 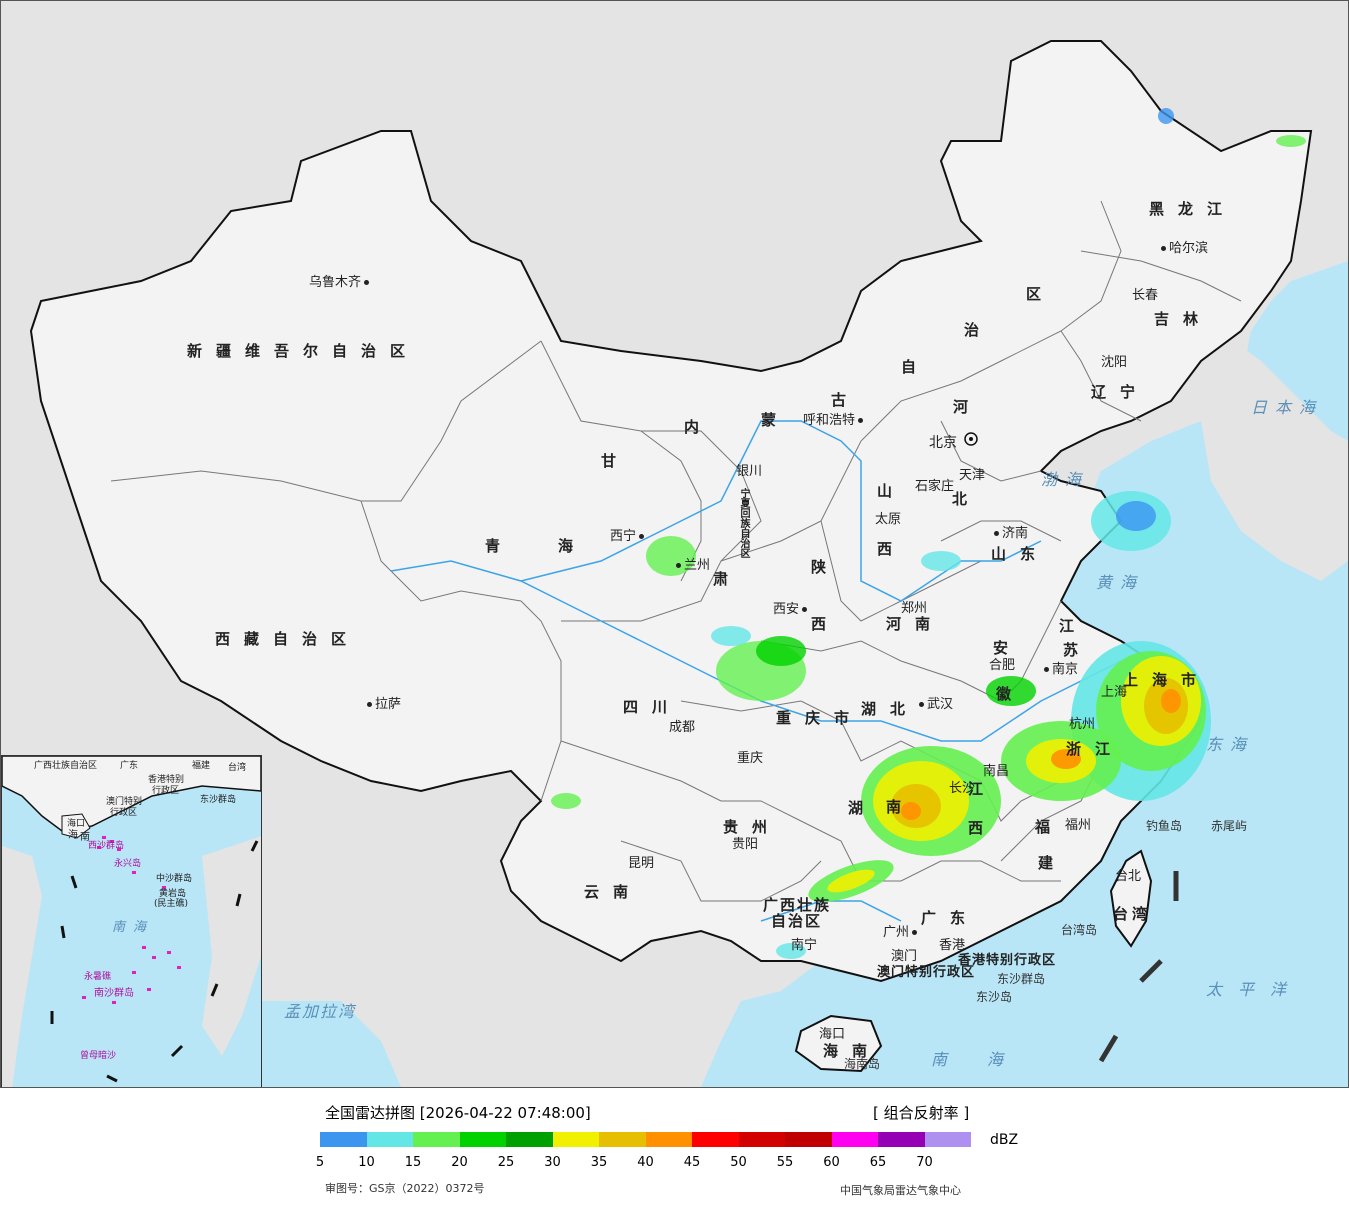 What do you see at coordinates (218, 800) in the screenshot?
I see `inset-dongsha: 东沙群岛` at bounding box center [218, 800].